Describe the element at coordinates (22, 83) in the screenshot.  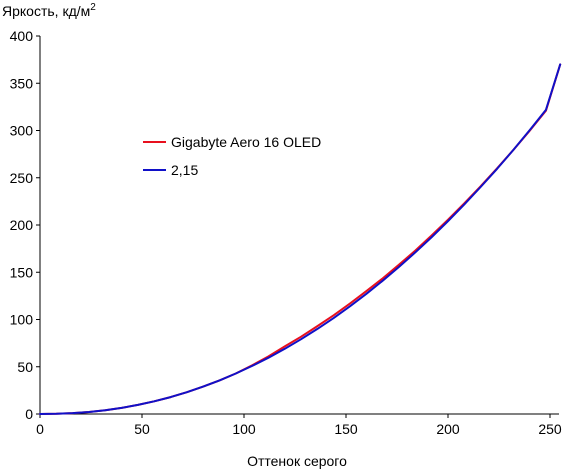
I see `y-tick-label: 350` at that location.